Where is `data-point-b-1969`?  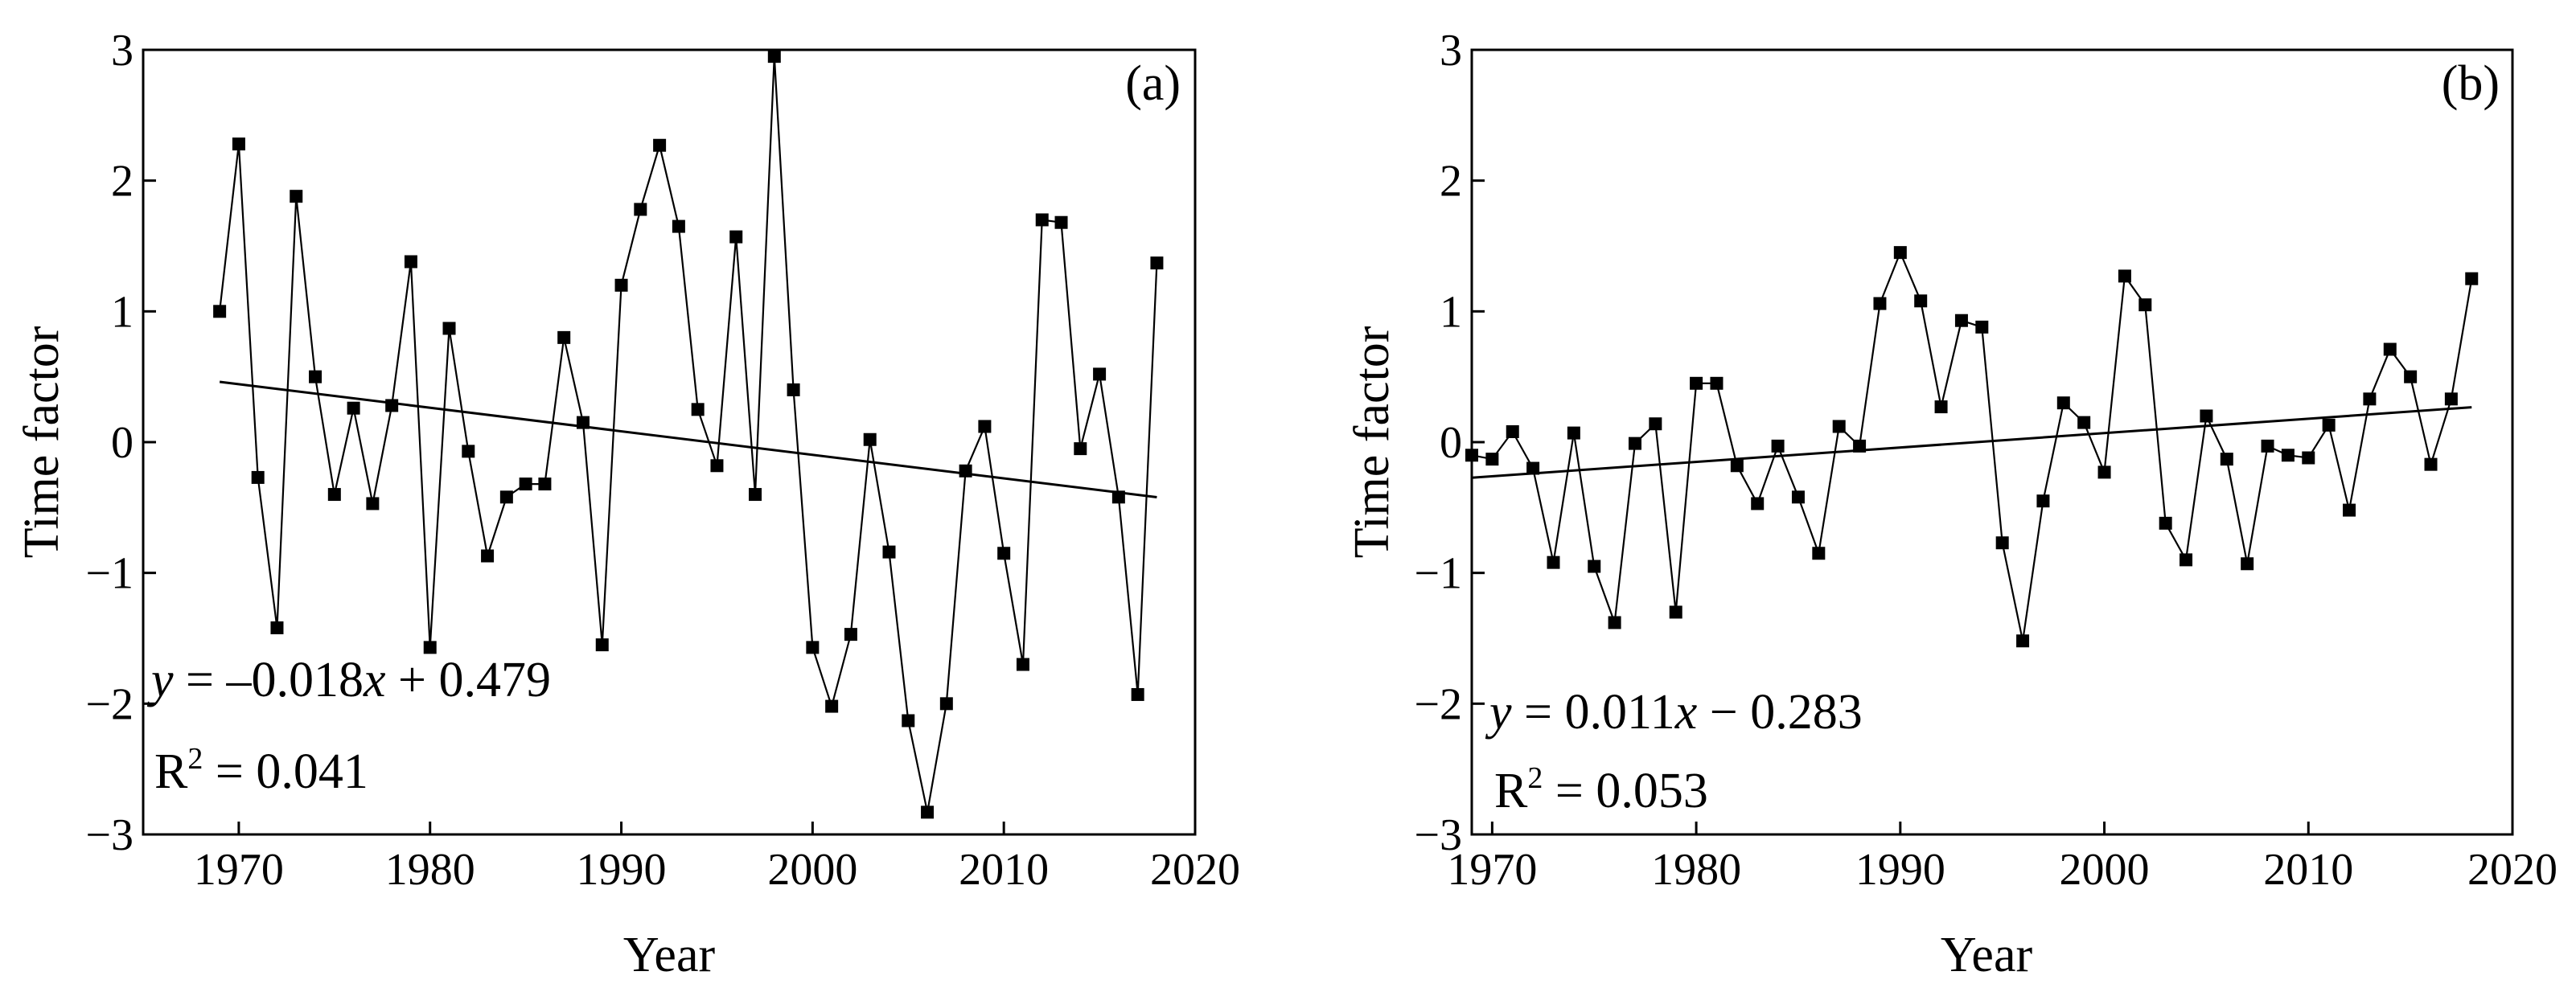
data-point-b-1969 is located at coordinates (1471, 455).